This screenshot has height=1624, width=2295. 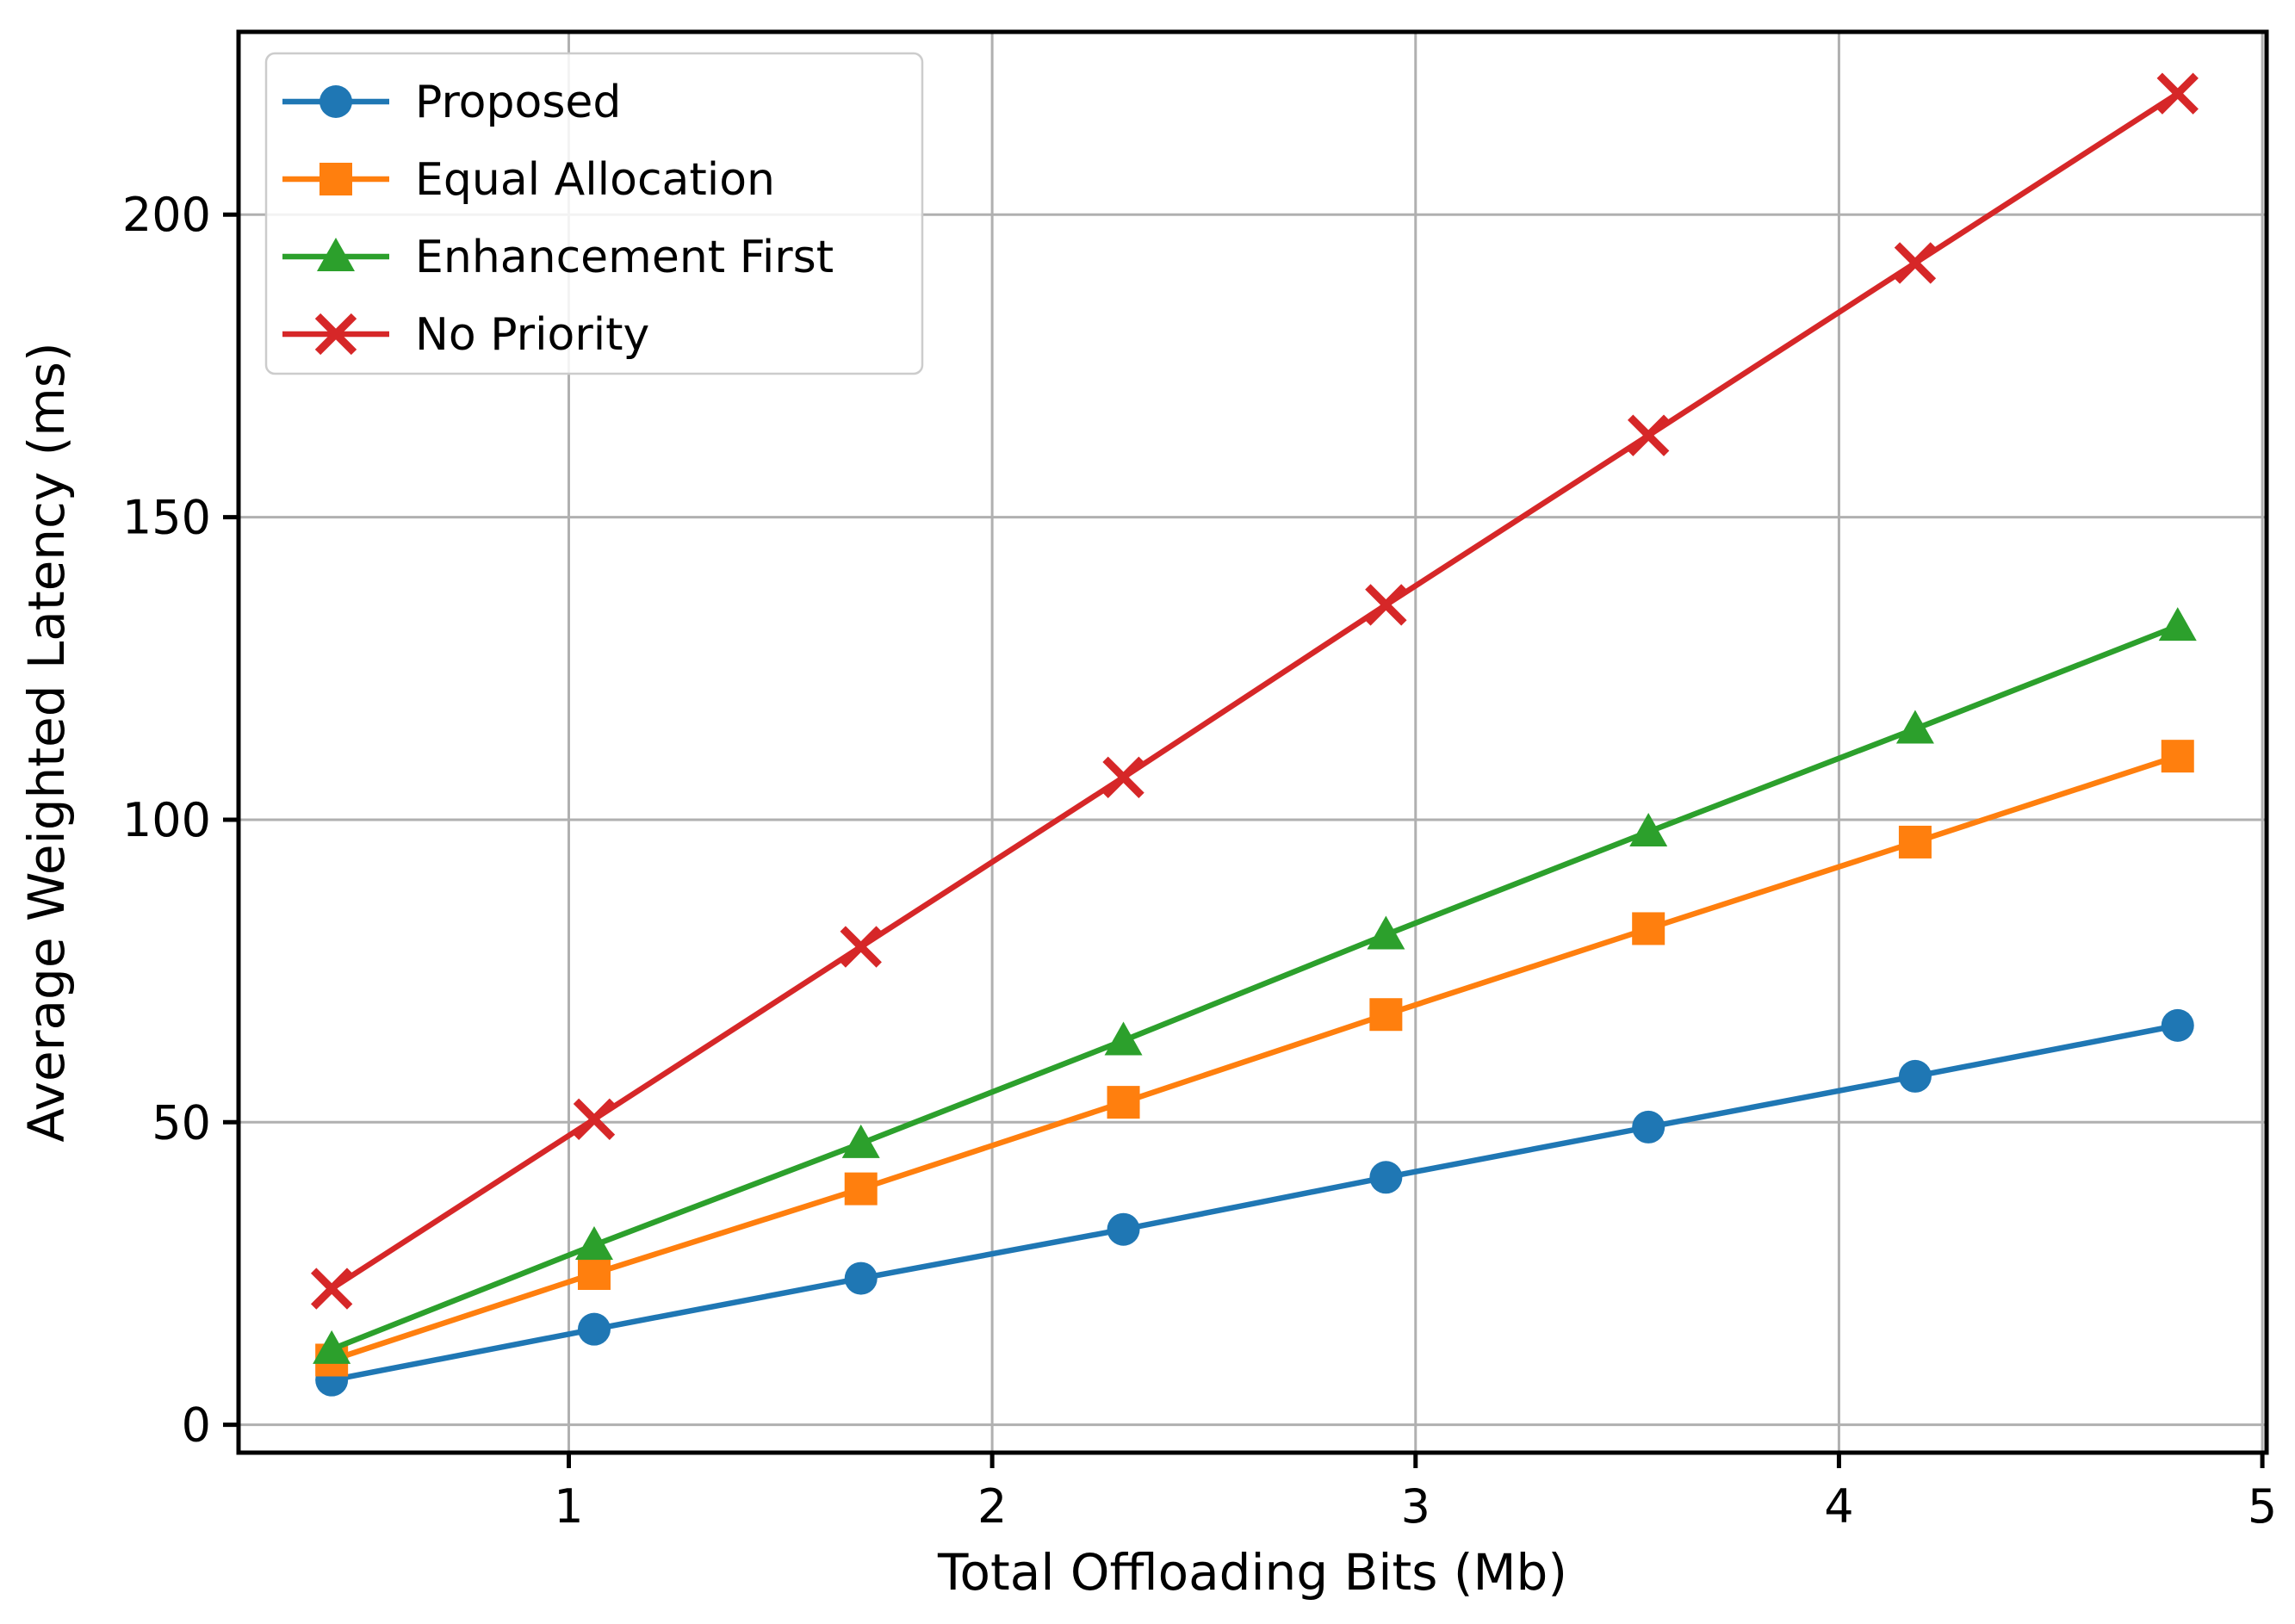 What do you see at coordinates (166, 518) in the screenshot?
I see `y-tick-label-150: 150` at bounding box center [166, 518].